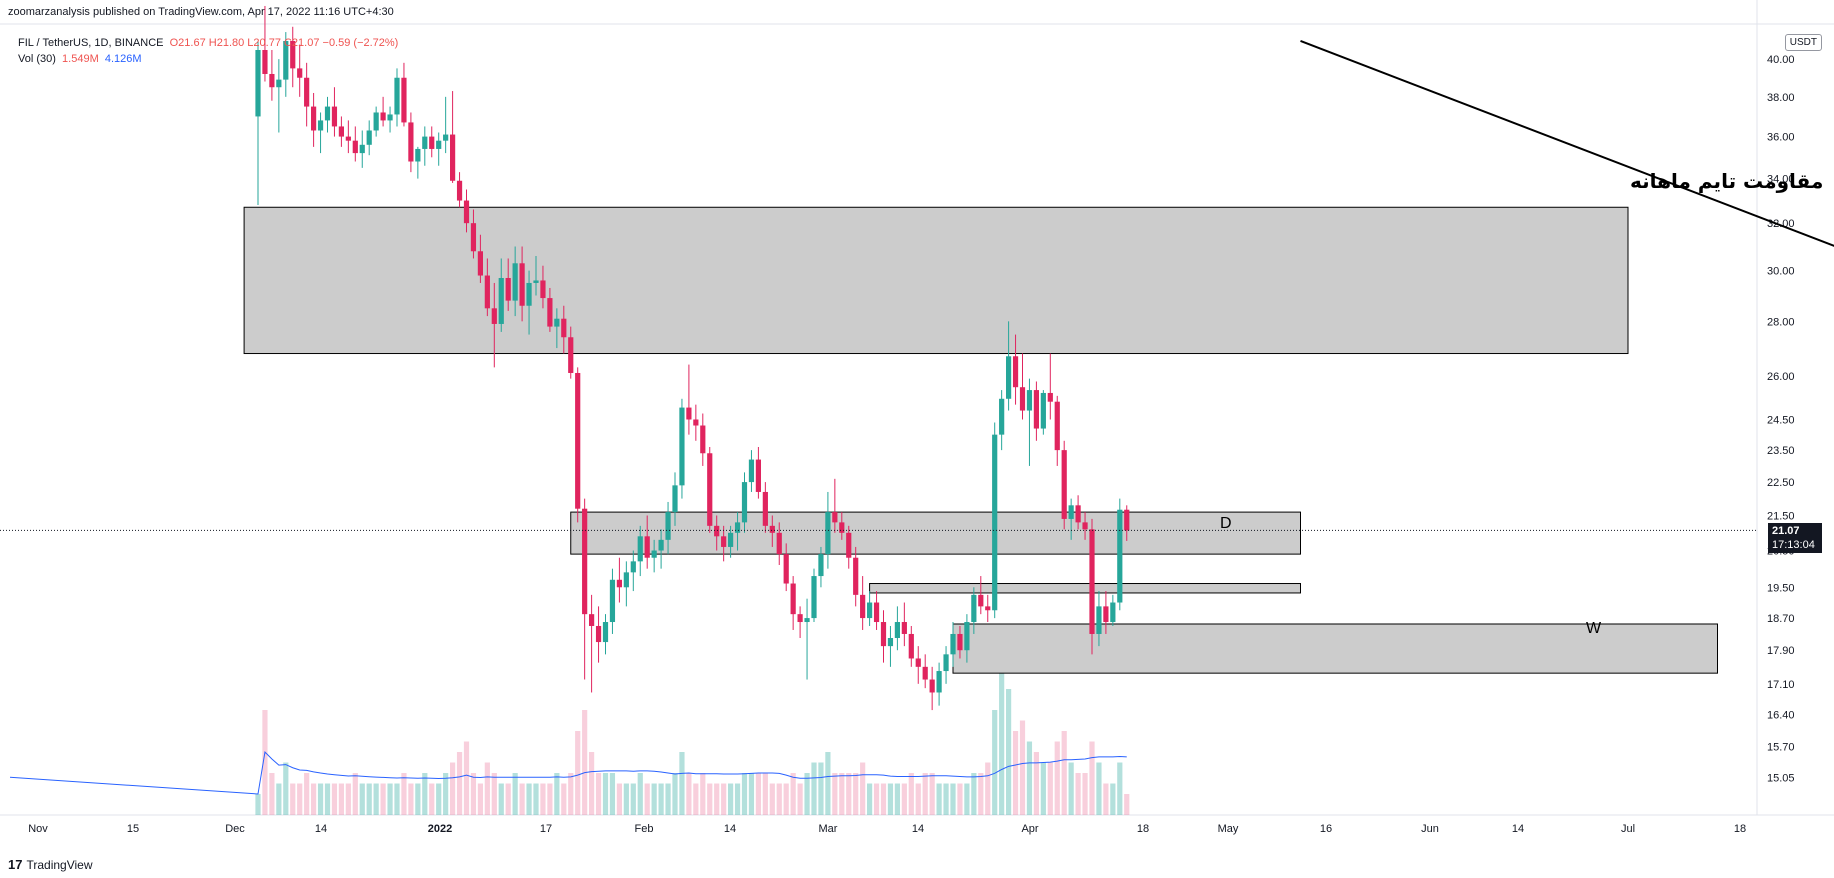  I want to click on zone-w, so click(1335, 648).